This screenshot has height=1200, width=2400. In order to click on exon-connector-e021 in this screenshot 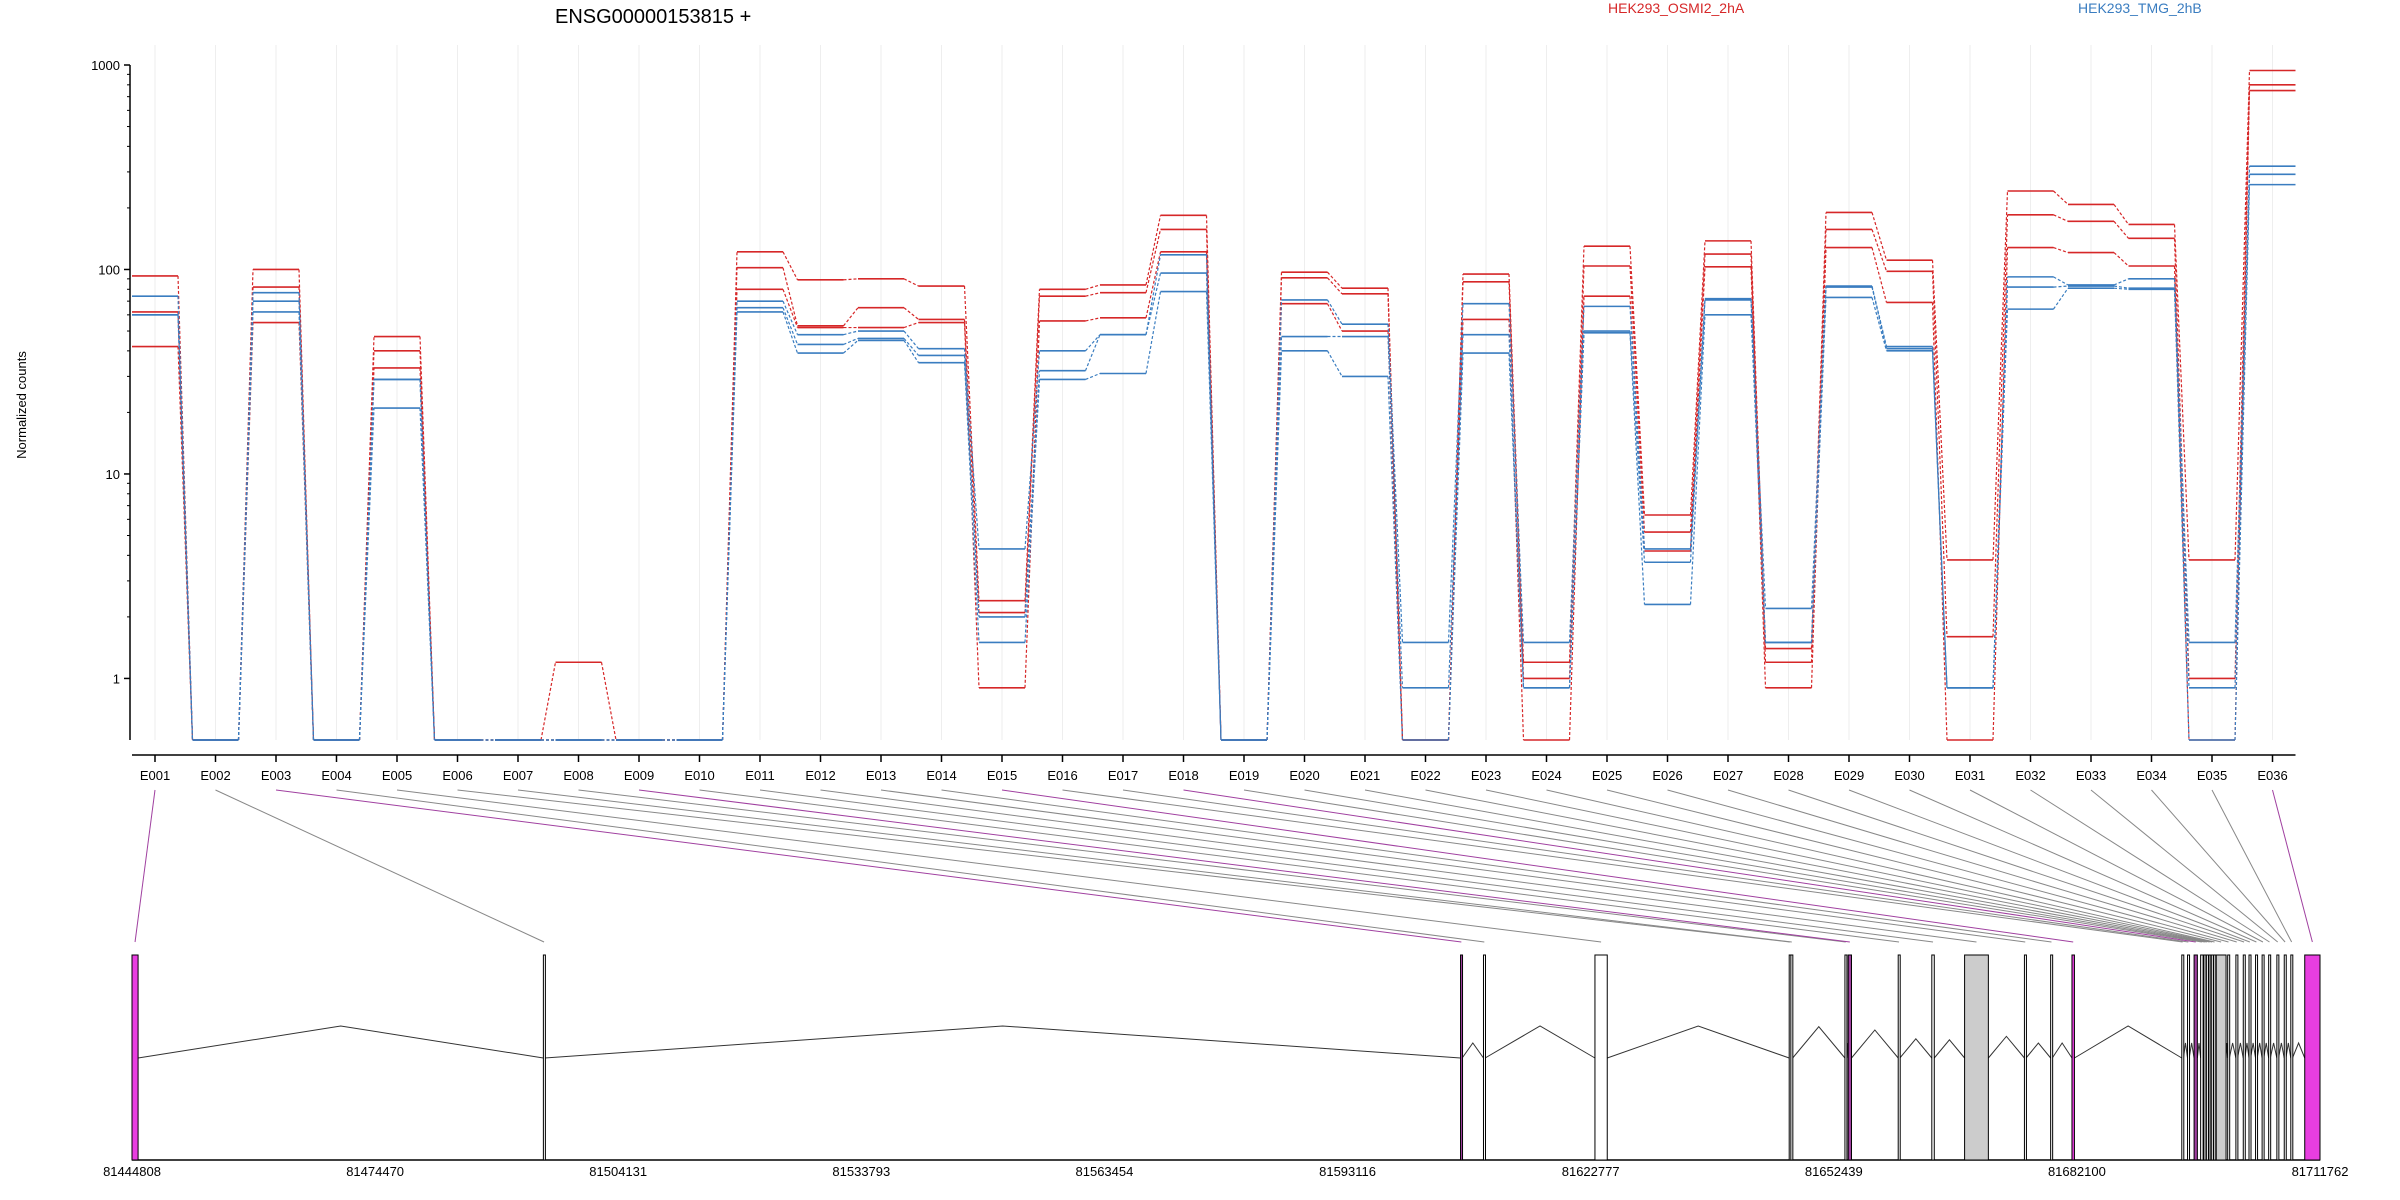, I will do `click(1785, 866)`.